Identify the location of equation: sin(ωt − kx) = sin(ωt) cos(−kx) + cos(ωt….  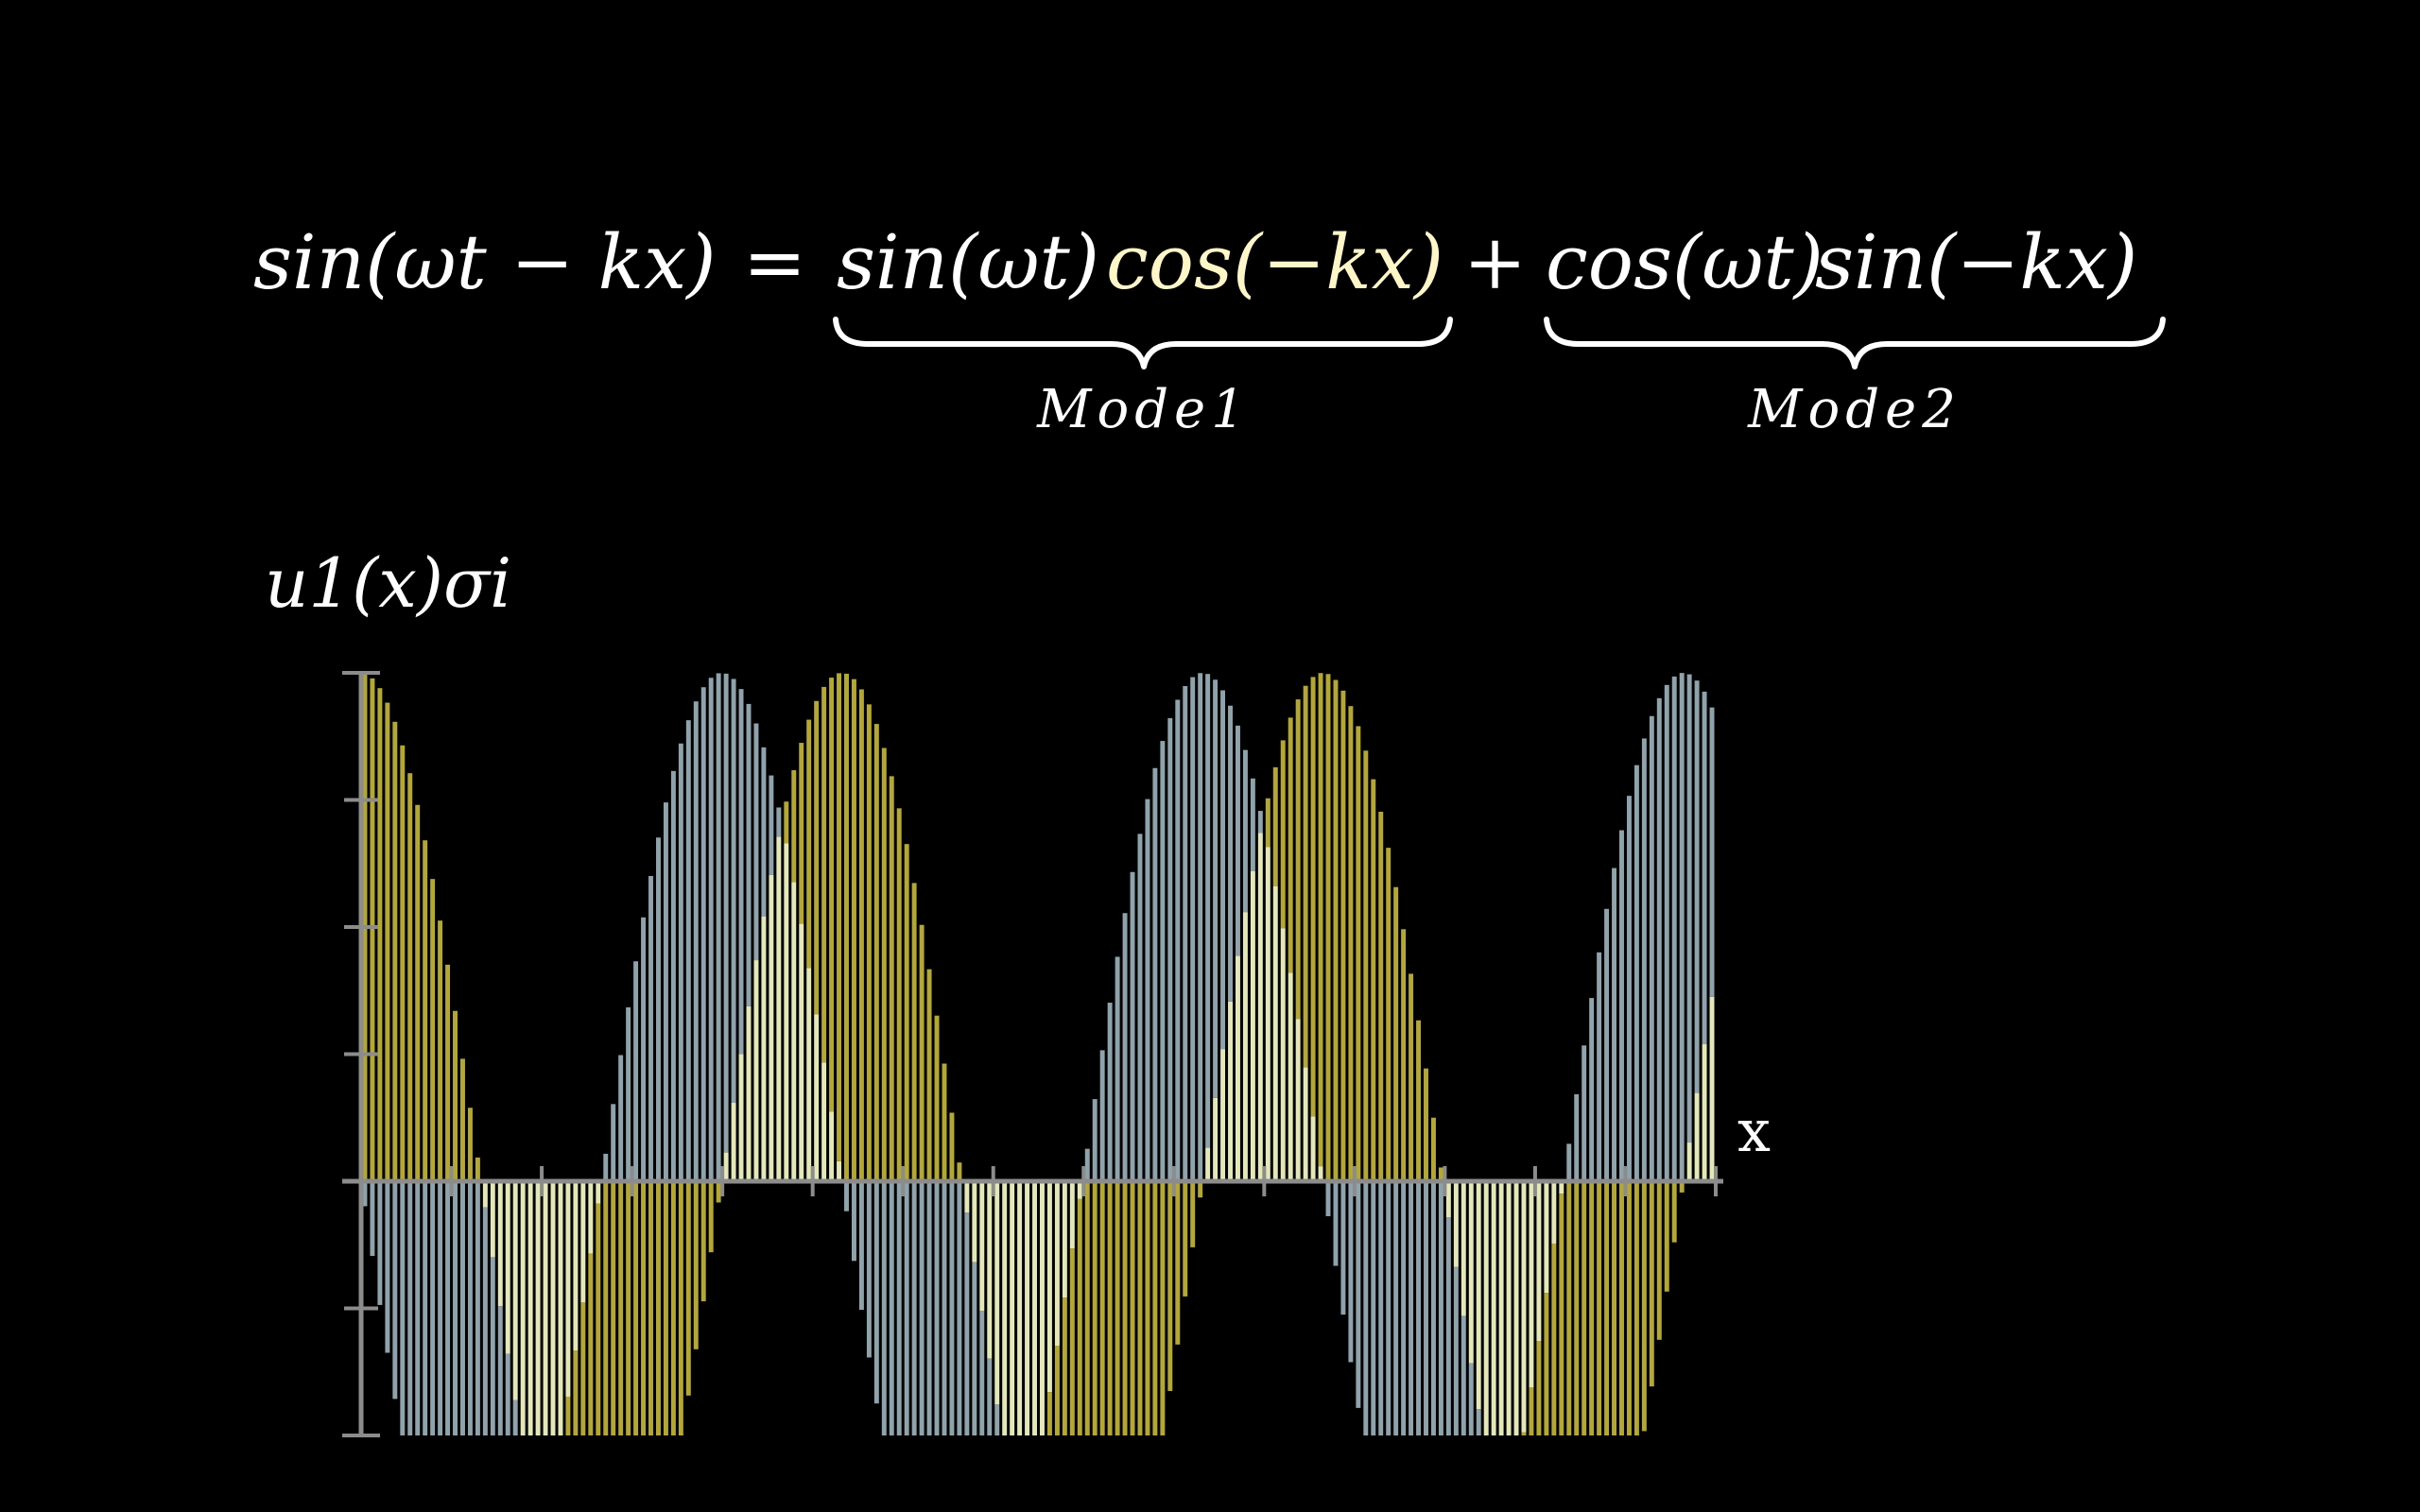
(1210, 329).